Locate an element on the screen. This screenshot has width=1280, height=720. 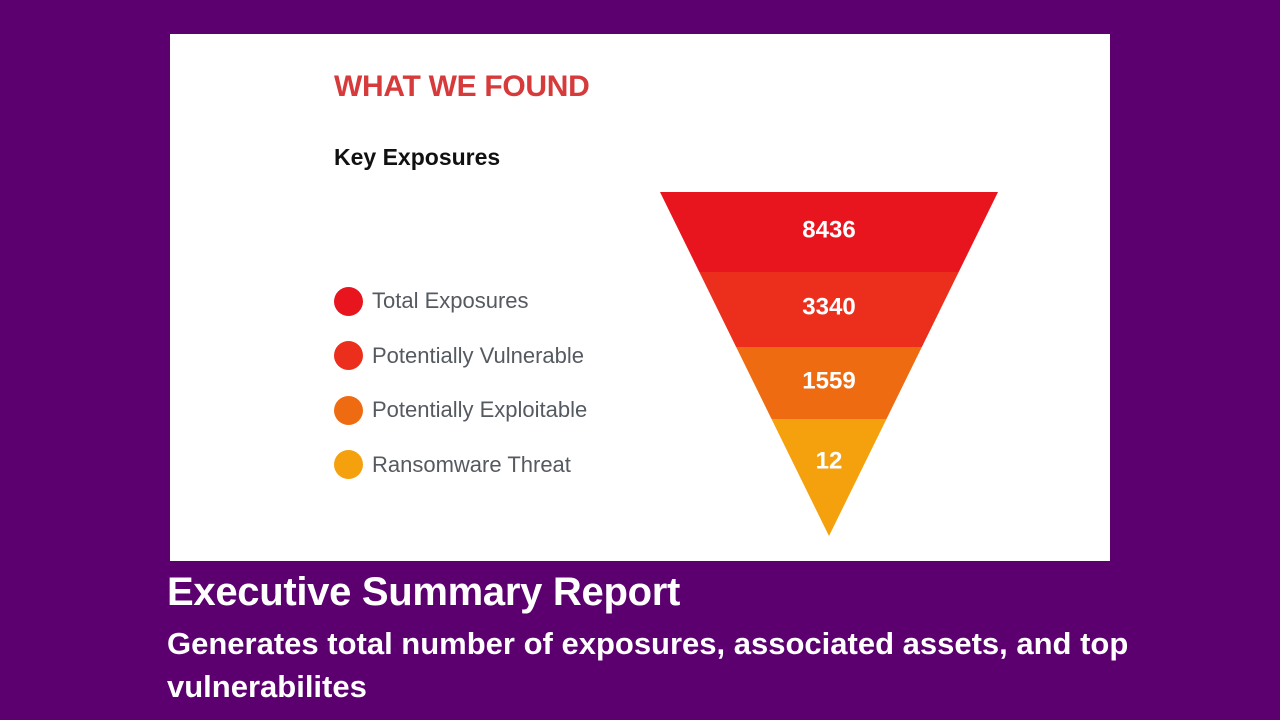
legend-label: Ransomware Threat is located at coordinates (471, 464).